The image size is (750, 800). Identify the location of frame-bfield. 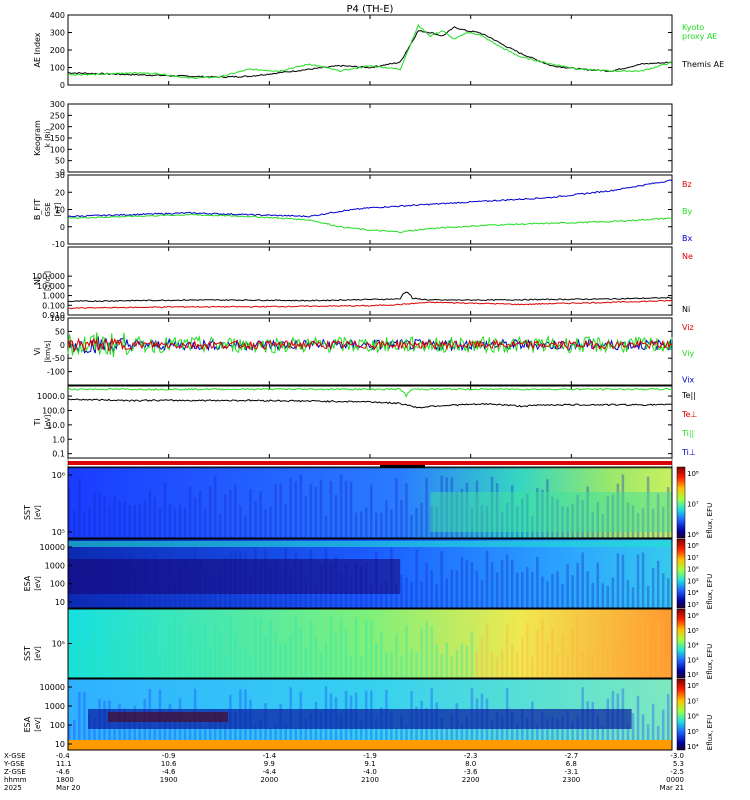
(370, 209).